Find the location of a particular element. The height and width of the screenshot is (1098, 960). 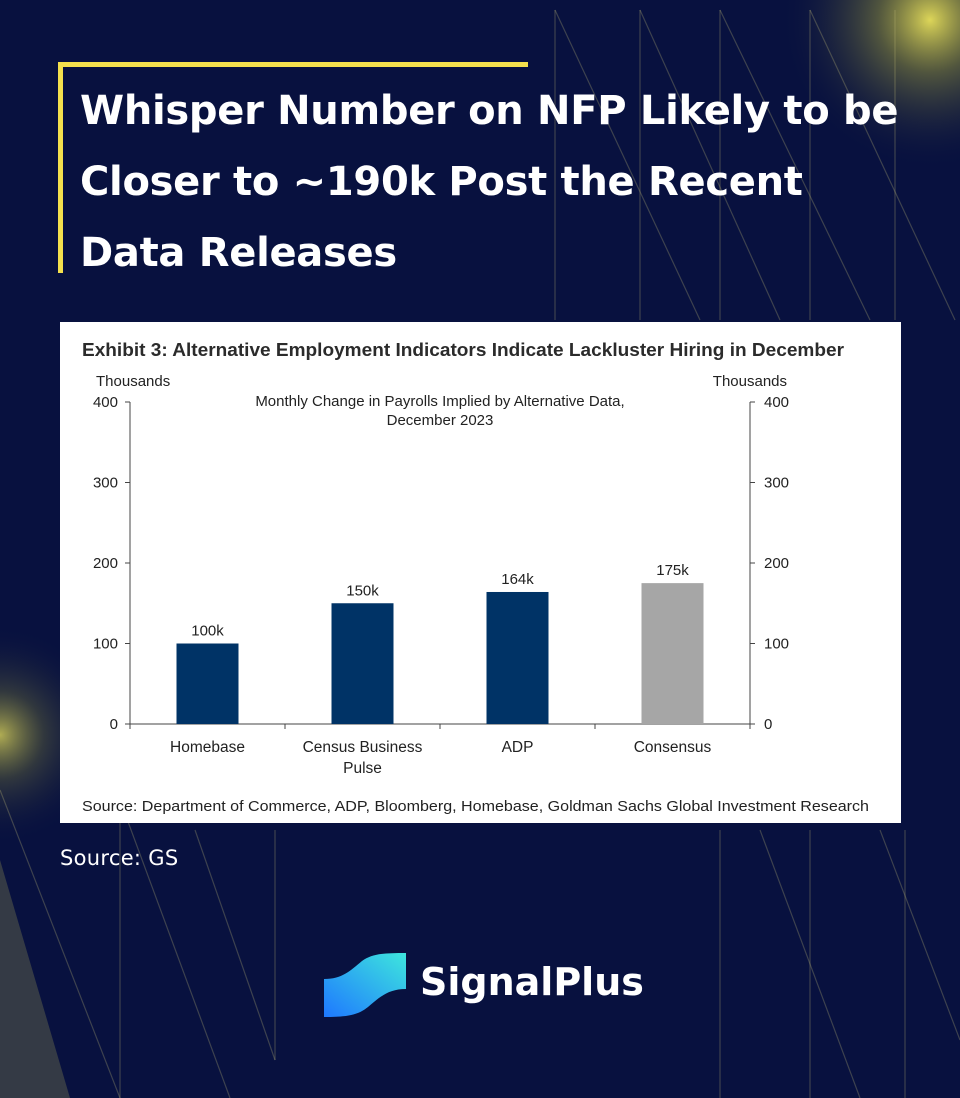

y-ticks-left: 0 100 200 300 400 is located at coordinates (111, 563).